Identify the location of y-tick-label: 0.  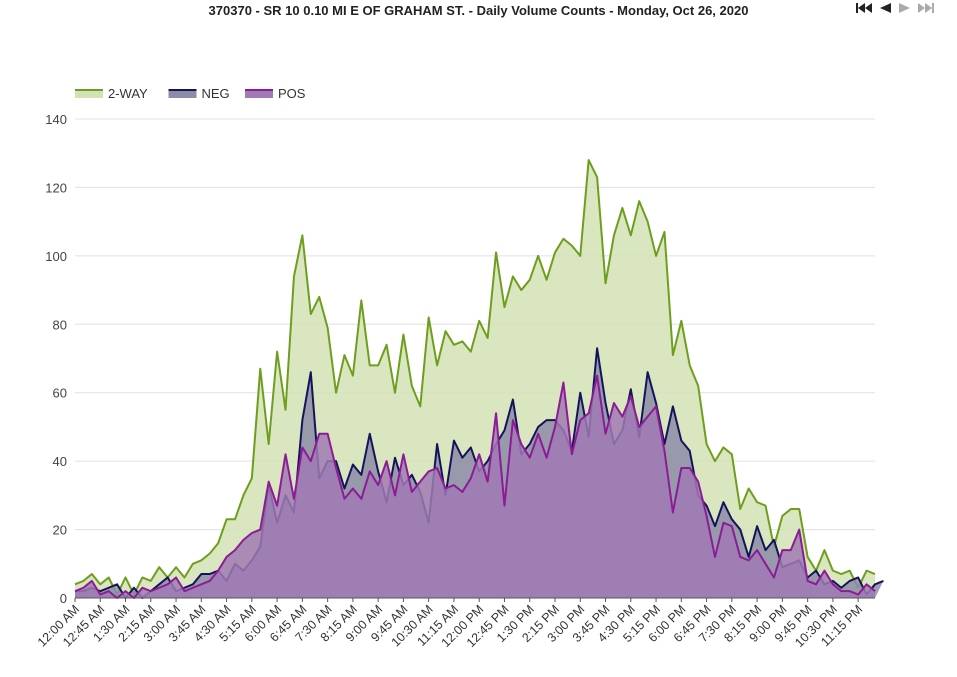
(63, 598).